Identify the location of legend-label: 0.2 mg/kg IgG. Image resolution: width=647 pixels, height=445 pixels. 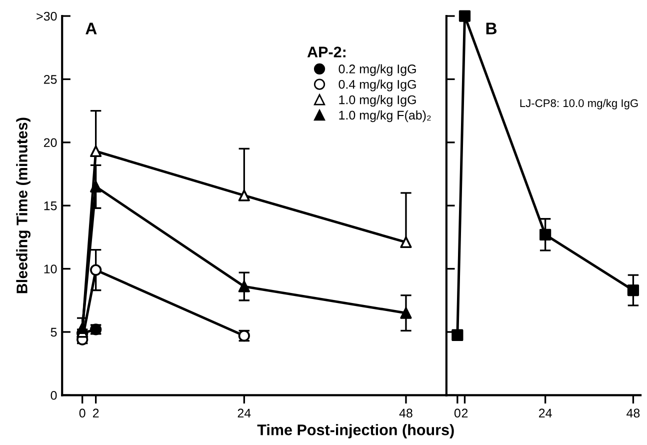
(377, 70).